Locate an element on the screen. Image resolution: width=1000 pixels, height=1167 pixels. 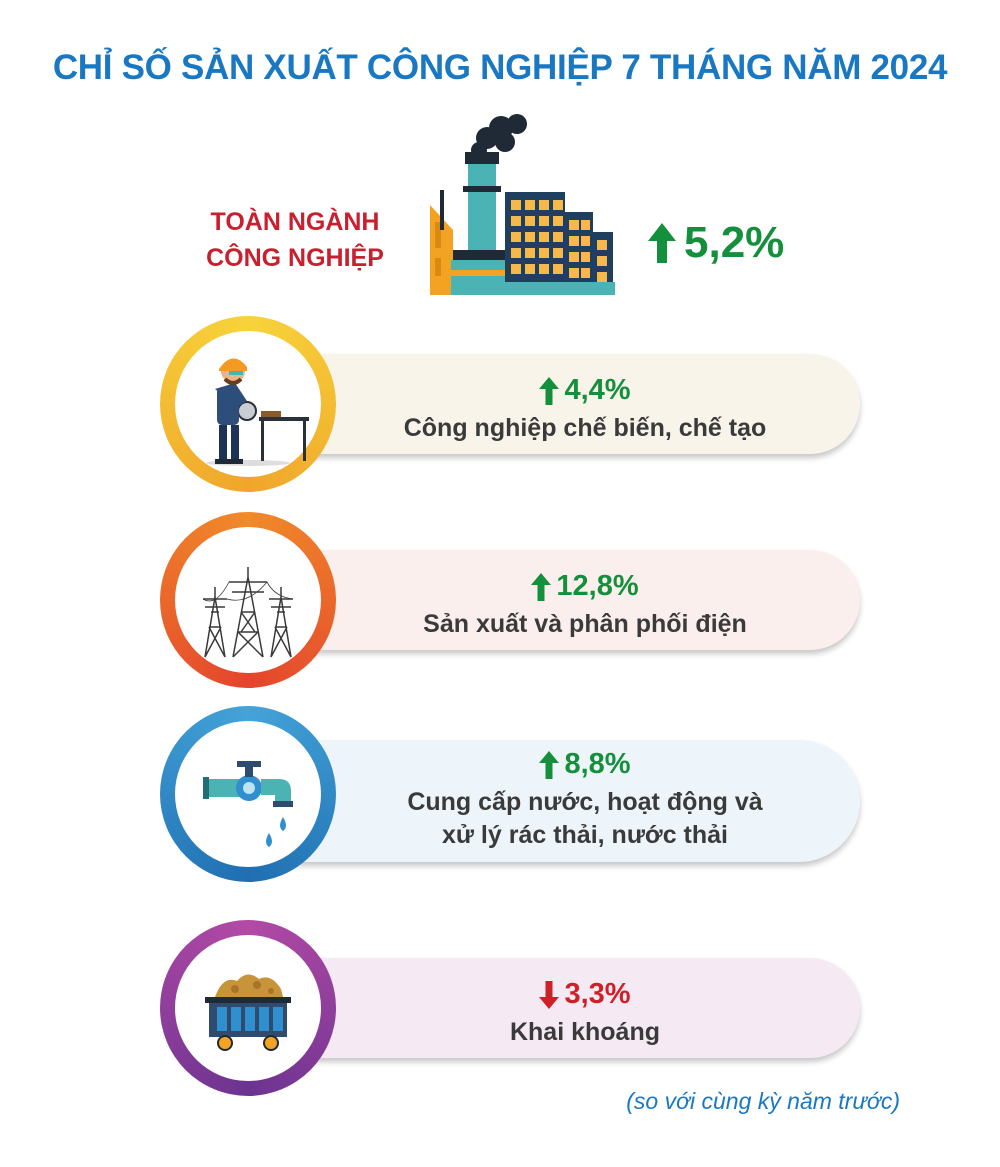
arrow-down-icon is located at coordinates (549, 994).